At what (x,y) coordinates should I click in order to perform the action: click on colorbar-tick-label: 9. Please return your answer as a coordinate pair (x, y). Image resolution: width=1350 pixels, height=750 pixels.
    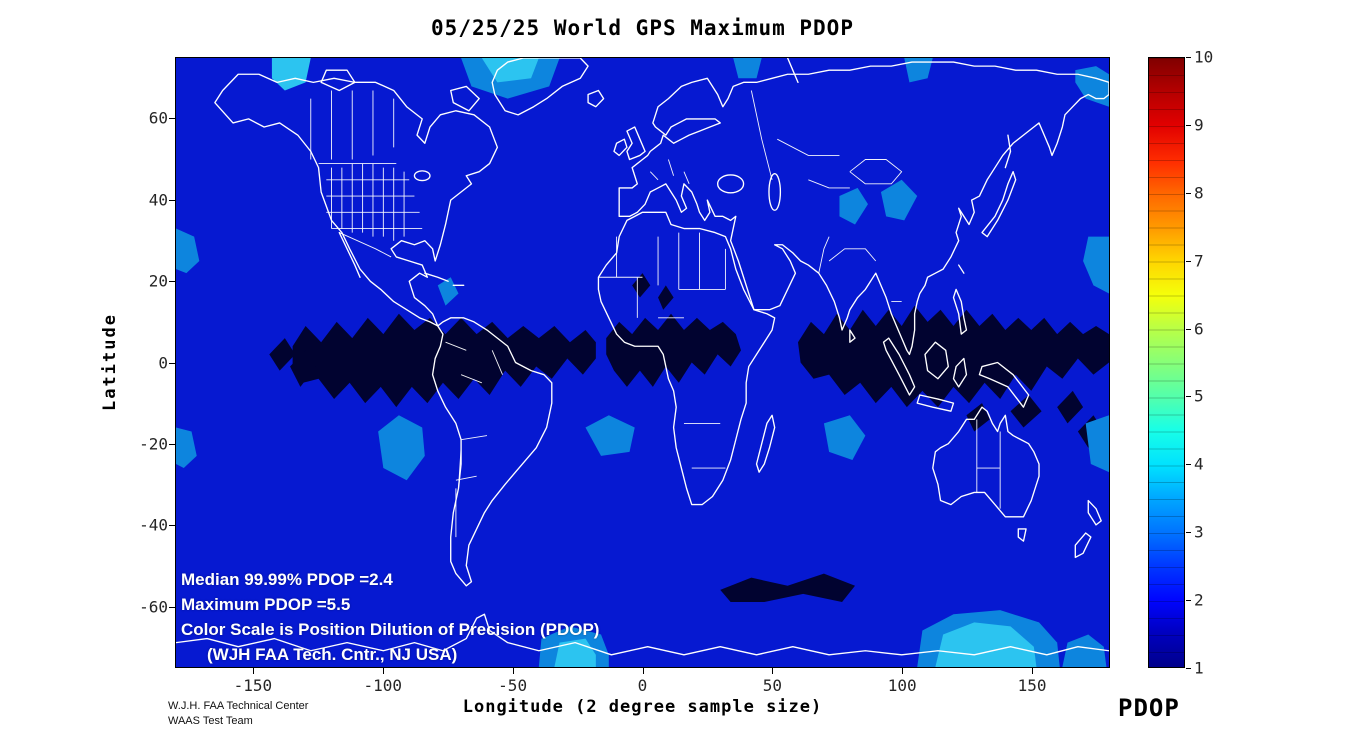
    Looking at the image, I should click on (1199, 125).